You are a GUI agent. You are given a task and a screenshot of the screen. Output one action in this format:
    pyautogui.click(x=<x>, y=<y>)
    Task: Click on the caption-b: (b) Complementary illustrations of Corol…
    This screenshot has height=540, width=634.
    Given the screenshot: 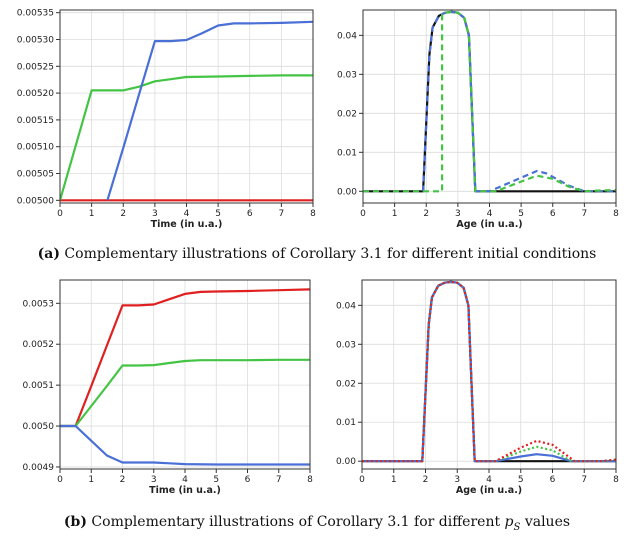 What is the action you would take?
    pyautogui.click(x=317, y=523)
    